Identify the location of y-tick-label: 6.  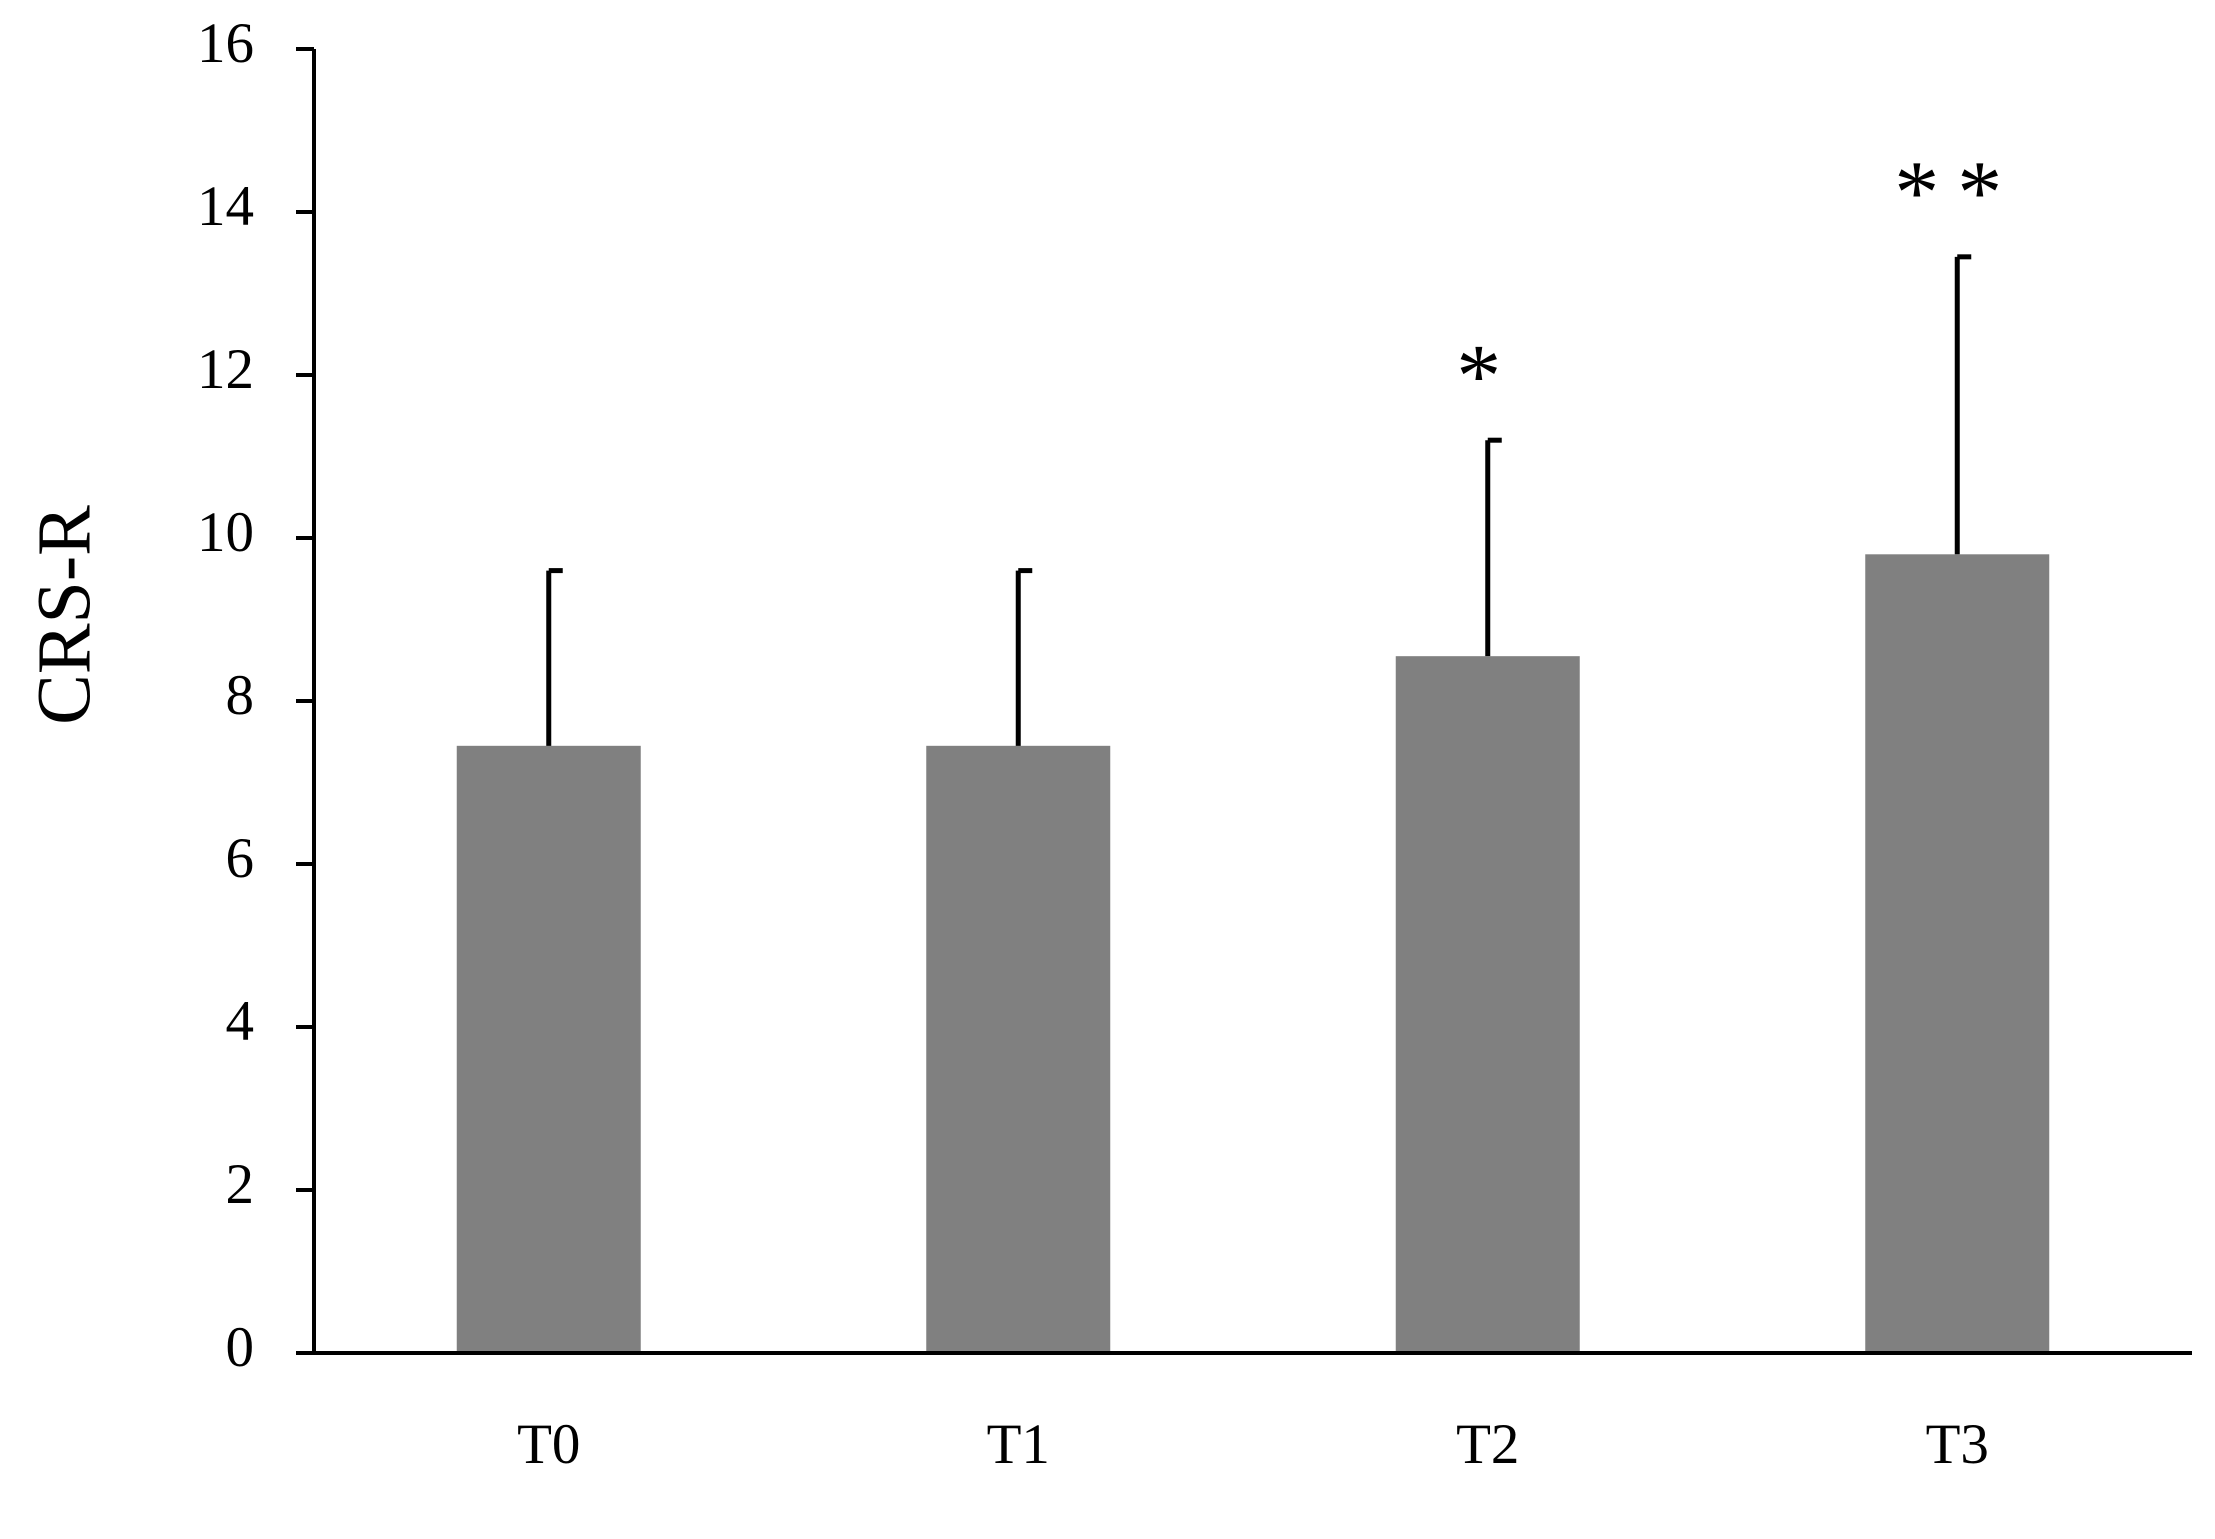
(240, 858).